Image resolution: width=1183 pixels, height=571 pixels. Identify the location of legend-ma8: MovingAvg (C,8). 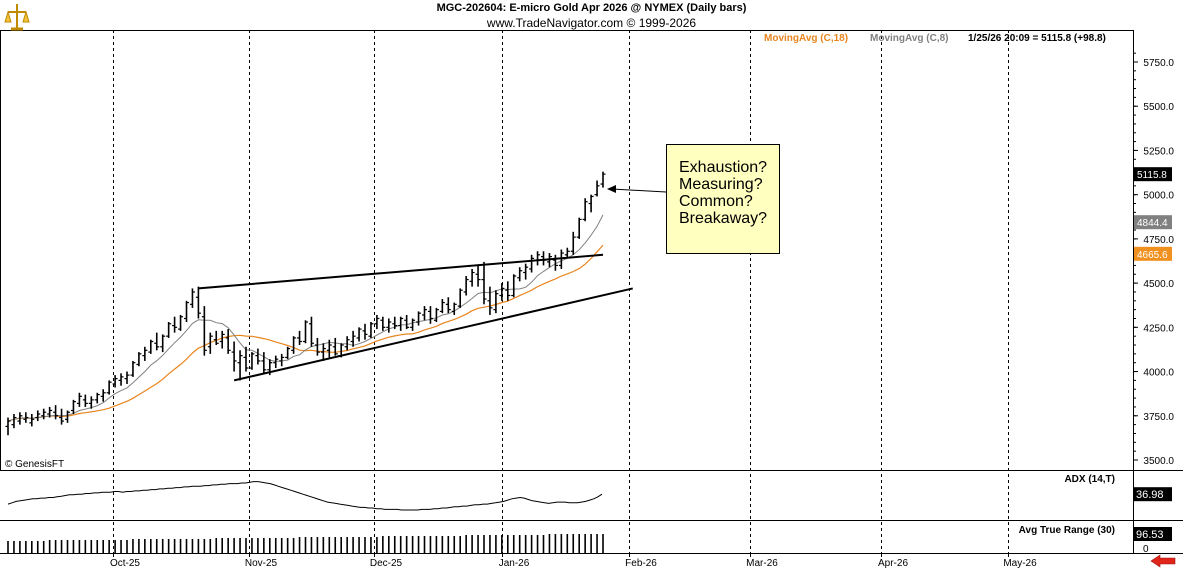
(909, 38).